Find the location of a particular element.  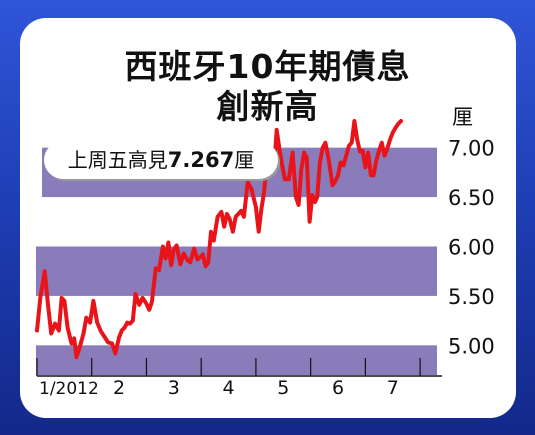

y-axis-unit: 厘 is located at coordinates (462, 117).